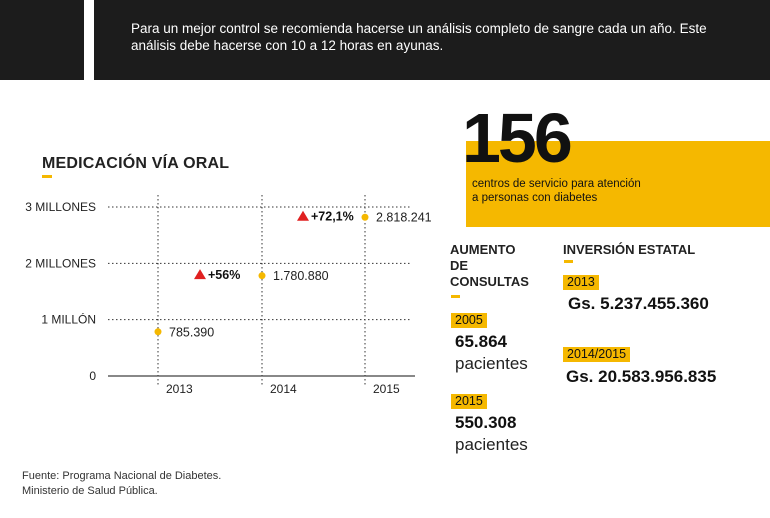  Describe the element at coordinates (60, 207) in the screenshot. I see `y-tick-label: 3 MILLONES` at that location.